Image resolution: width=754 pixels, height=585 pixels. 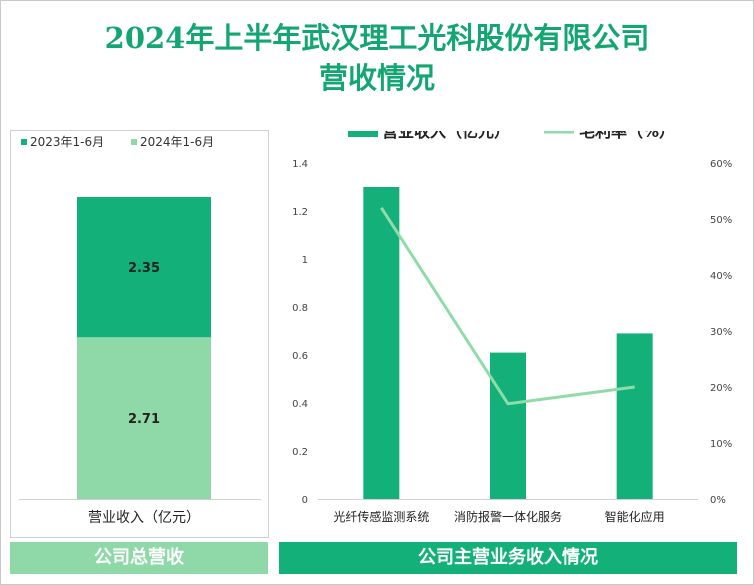 I want to click on x-tick-label-1: 光纤传感监测系统, so click(x=381, y=516).